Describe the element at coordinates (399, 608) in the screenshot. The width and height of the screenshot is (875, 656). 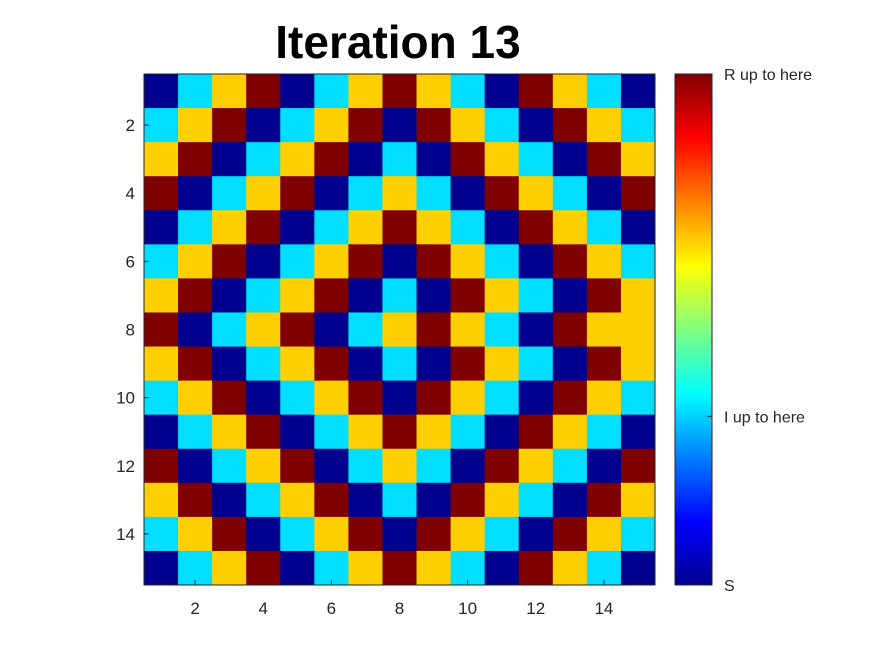
I see `x-tick-label: 8` at that location.